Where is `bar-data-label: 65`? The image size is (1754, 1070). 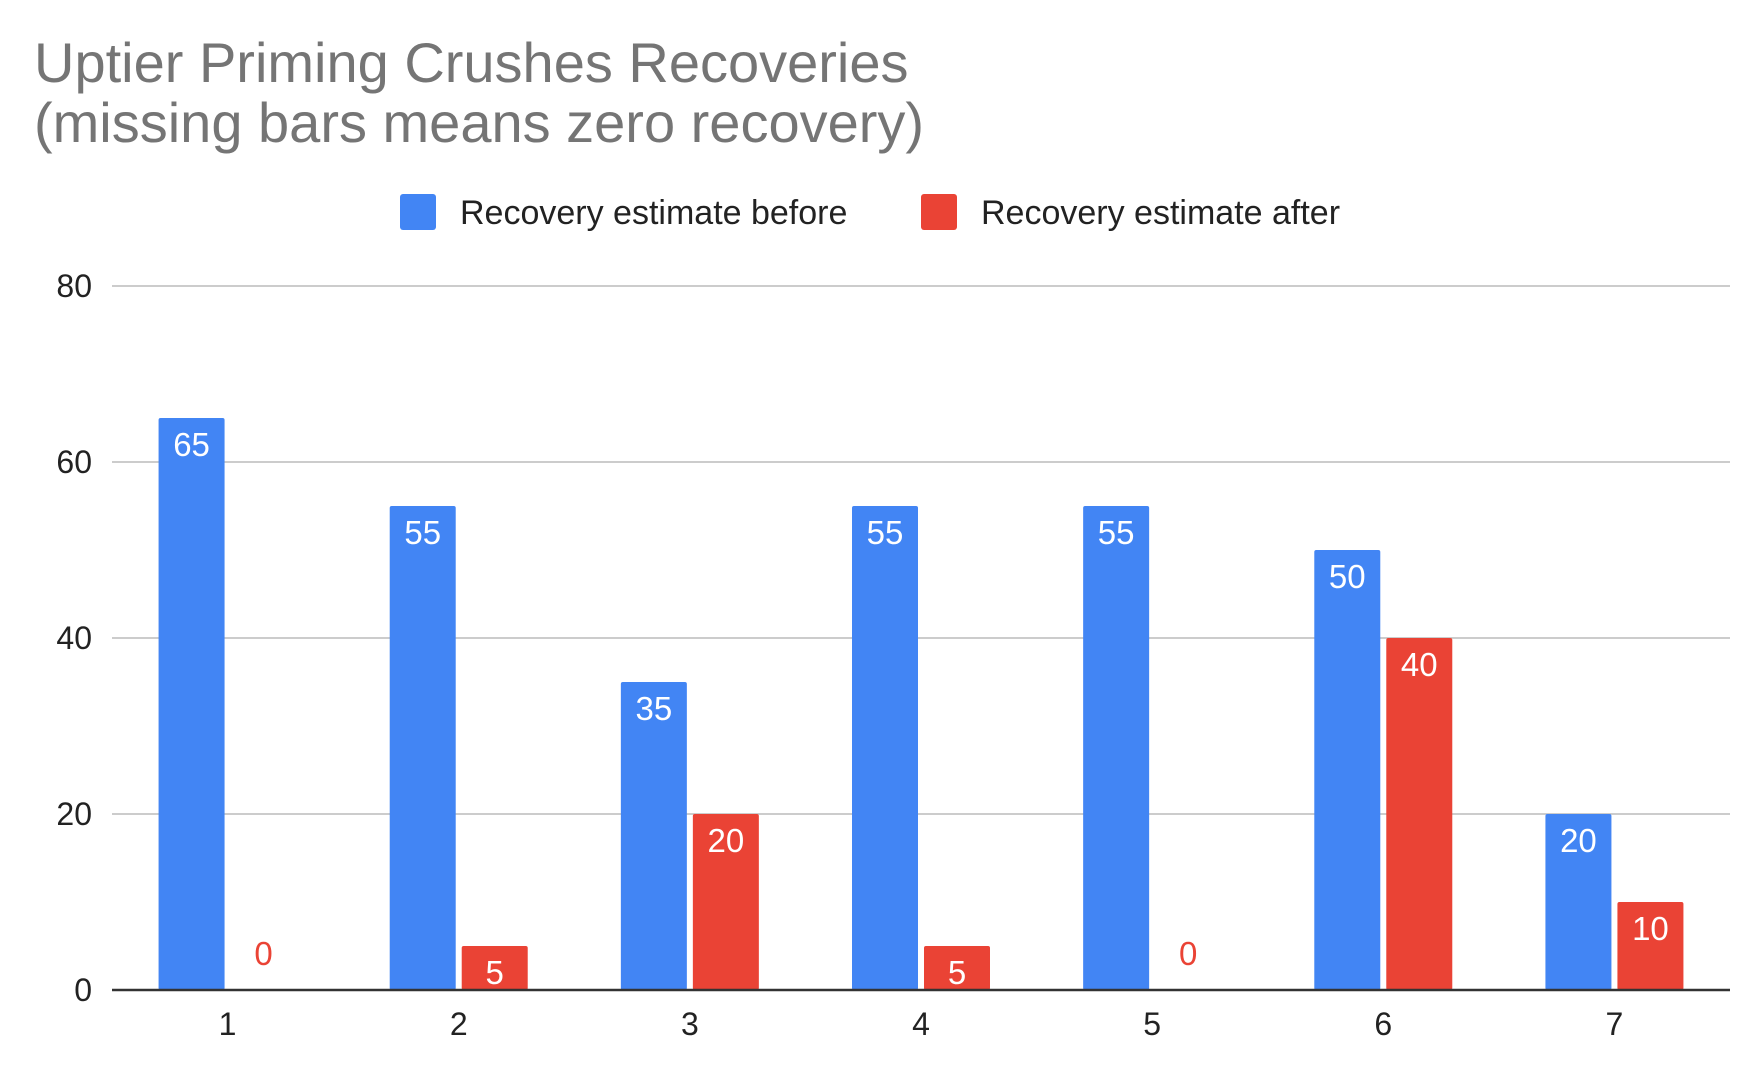 bar-data-label: 65 is located at coordinates (191, 444).